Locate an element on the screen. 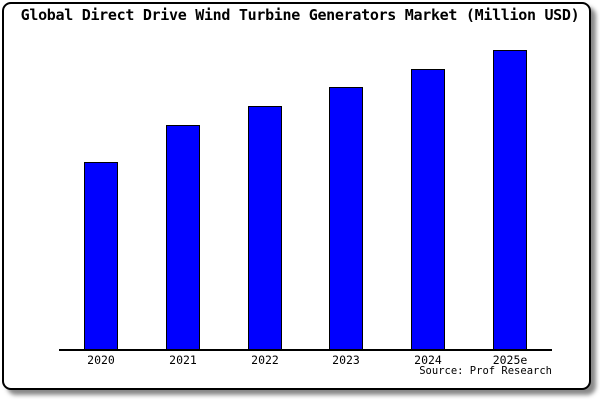 The image size is (600, 400). bar-2020 is located at coordinates (101, 256).